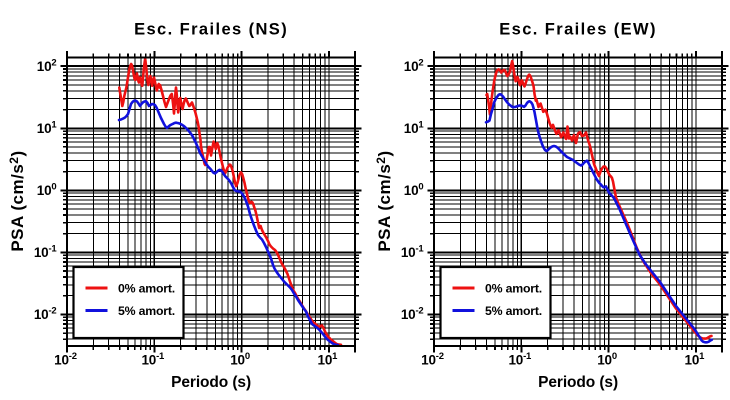 This screenshot has width=730, height=400. What do you see at coordinates (578, 30) in the screenshot?
I see `svg-text: Esc. Frailes (EW)` at bounding box center [578, 30].